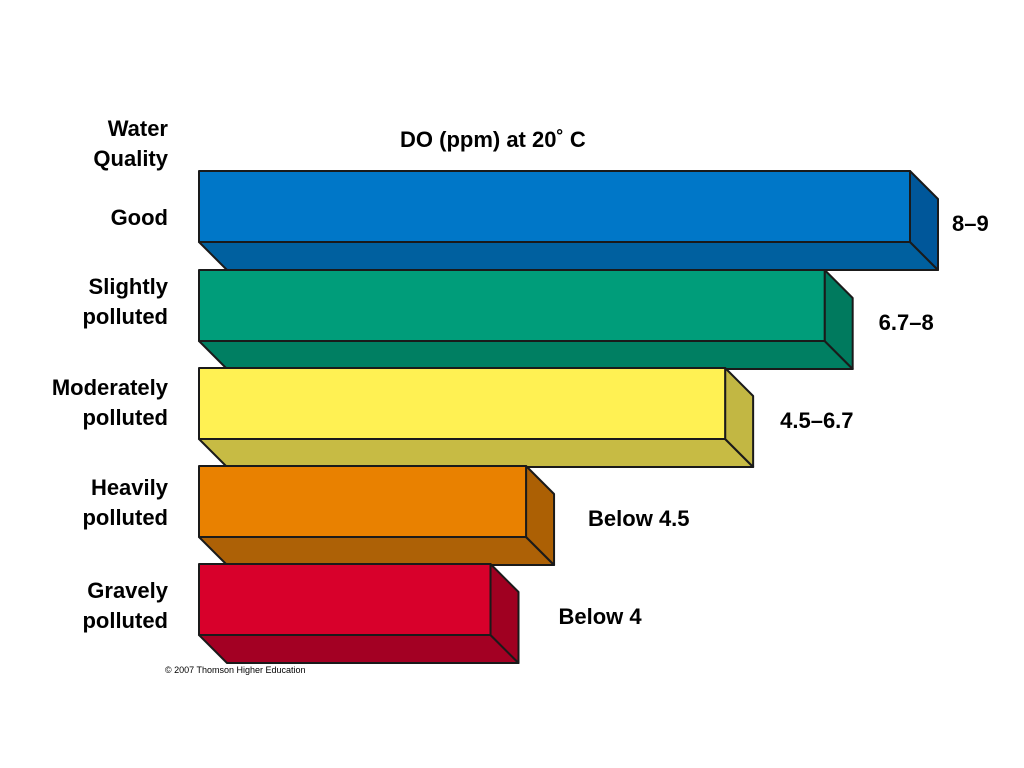 The image size is (1024, 768). Describe the element at coordinates (93, 503) in the screenshot. I see `category-label-heavily-polluted: Heavily polluted` at that location.